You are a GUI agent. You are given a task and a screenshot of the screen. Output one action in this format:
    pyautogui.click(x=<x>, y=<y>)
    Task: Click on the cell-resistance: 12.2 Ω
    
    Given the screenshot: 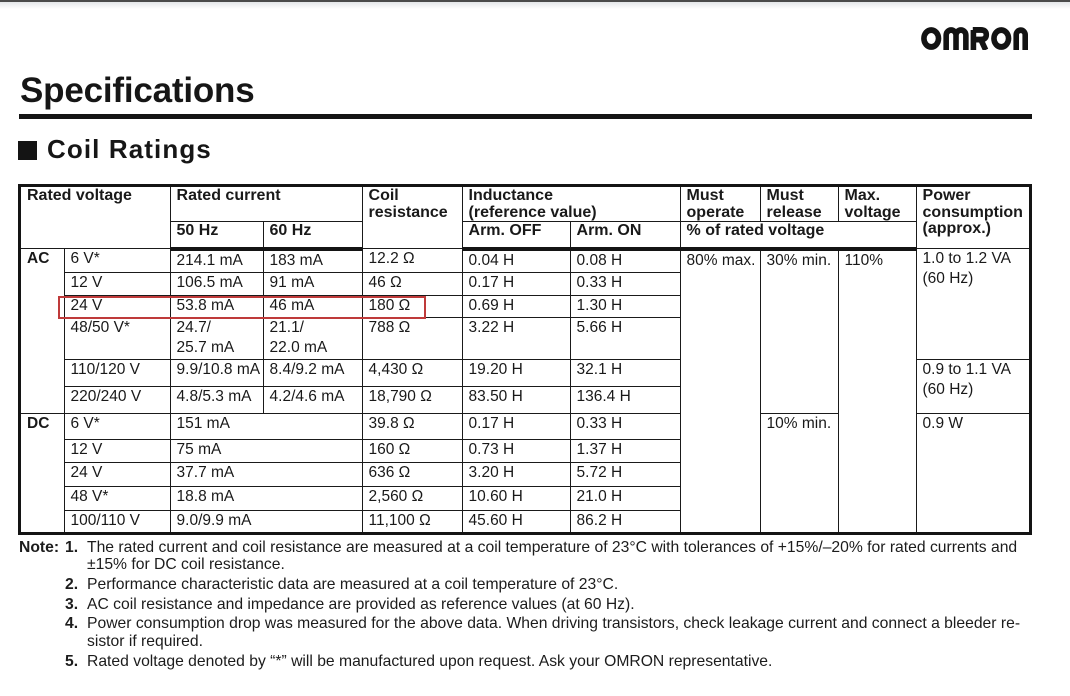 What is the action you would take?
    pyautogui.click(x=412, y=260)
    